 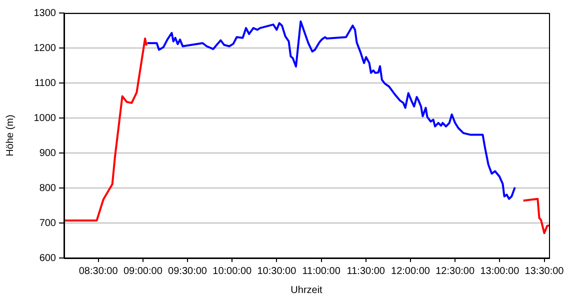 What do you see at coordinates (188, 271) in the screenshot?
I see `x-tick-label: 09:30:00` at bounding box center [188, 271].